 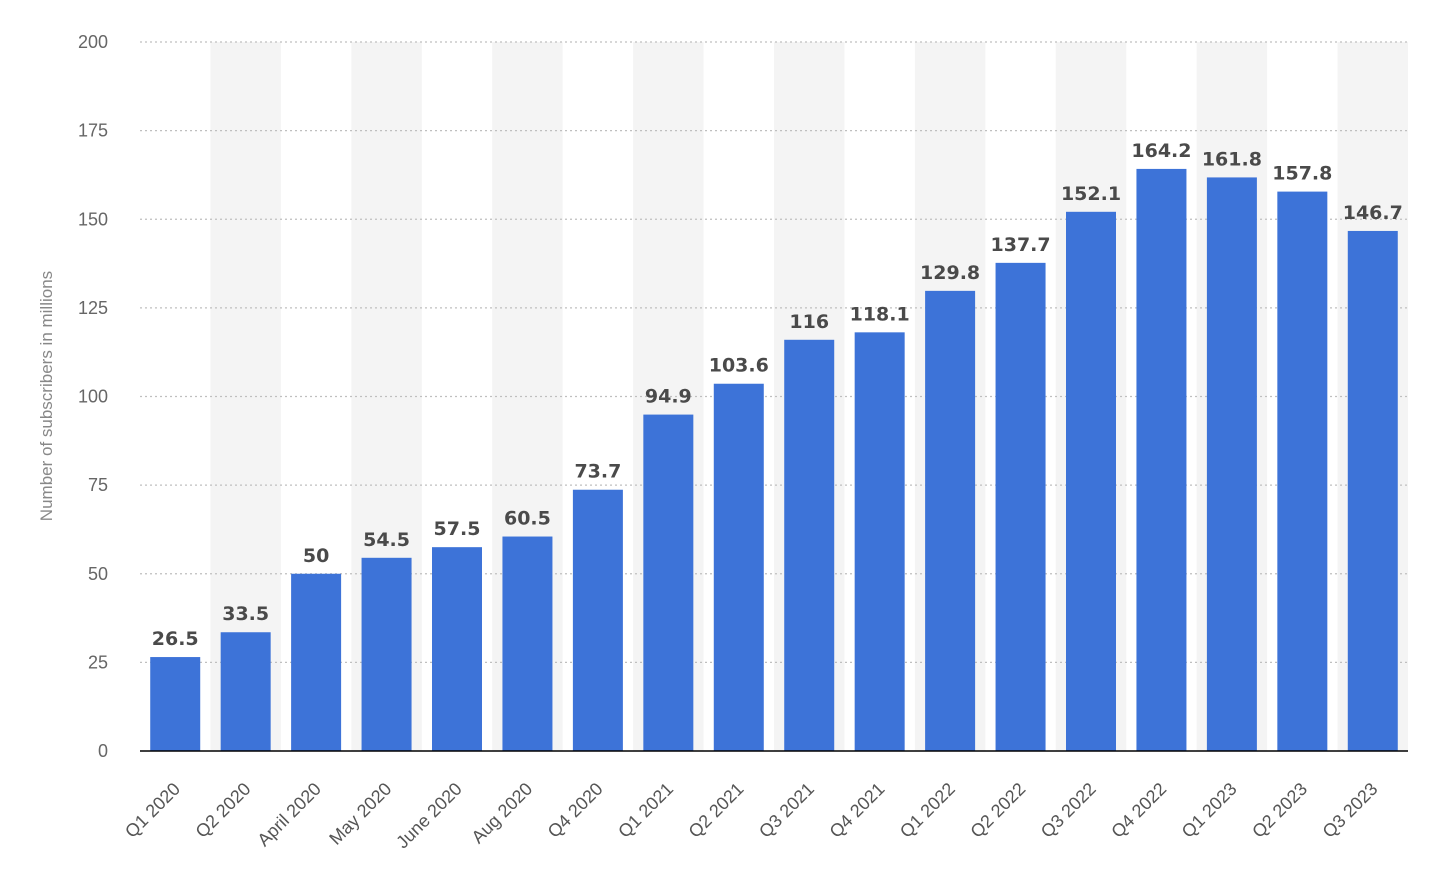 What do you see at coordinates (93, 308) in the screenshot?
I see `y-tick-label: 125` at bounding box center [93, 308].